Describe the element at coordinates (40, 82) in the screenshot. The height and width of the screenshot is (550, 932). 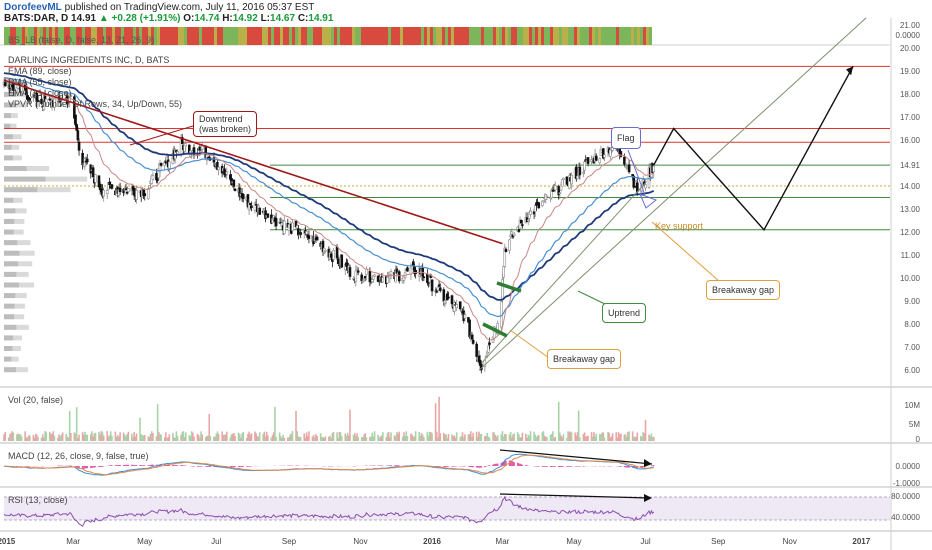
I see `indicator-ema55: EMA (55, close)` at that location.